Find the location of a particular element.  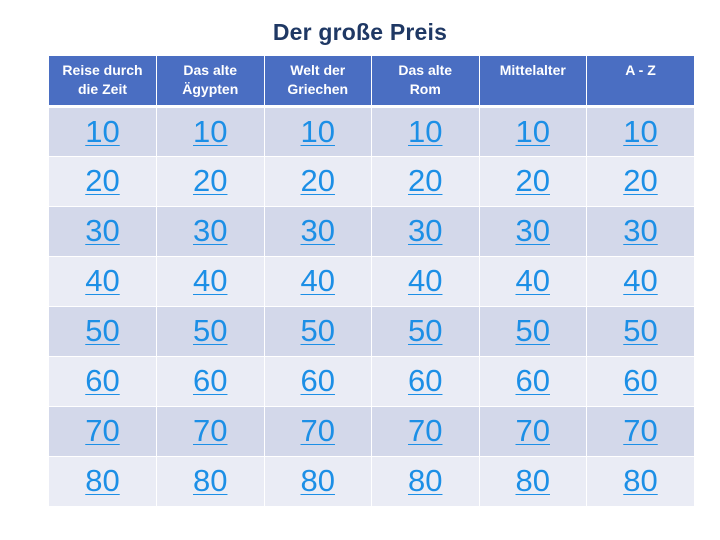

category-header: Mittelalter is located at coordinates (533, 82).